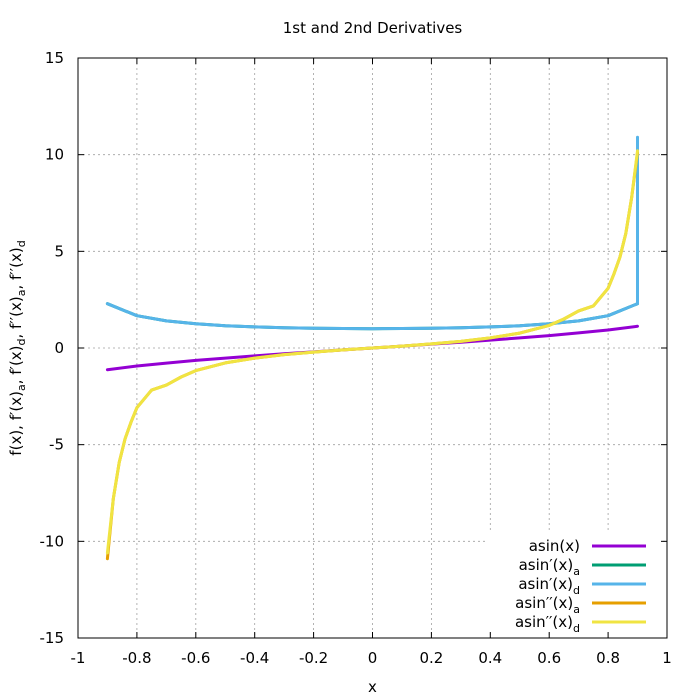  Describe the element at coordinates (431, 658) in the screenshot. I see `x-tick-label: 0.2` at that location.